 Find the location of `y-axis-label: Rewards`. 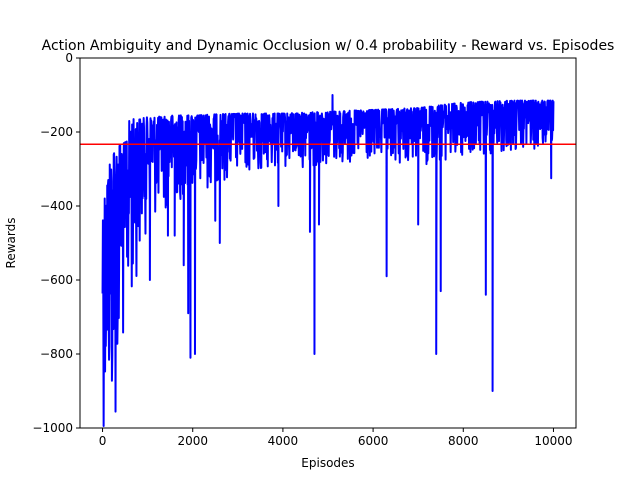

y-axis-label: Rewards is located at coordinates (11, 243).